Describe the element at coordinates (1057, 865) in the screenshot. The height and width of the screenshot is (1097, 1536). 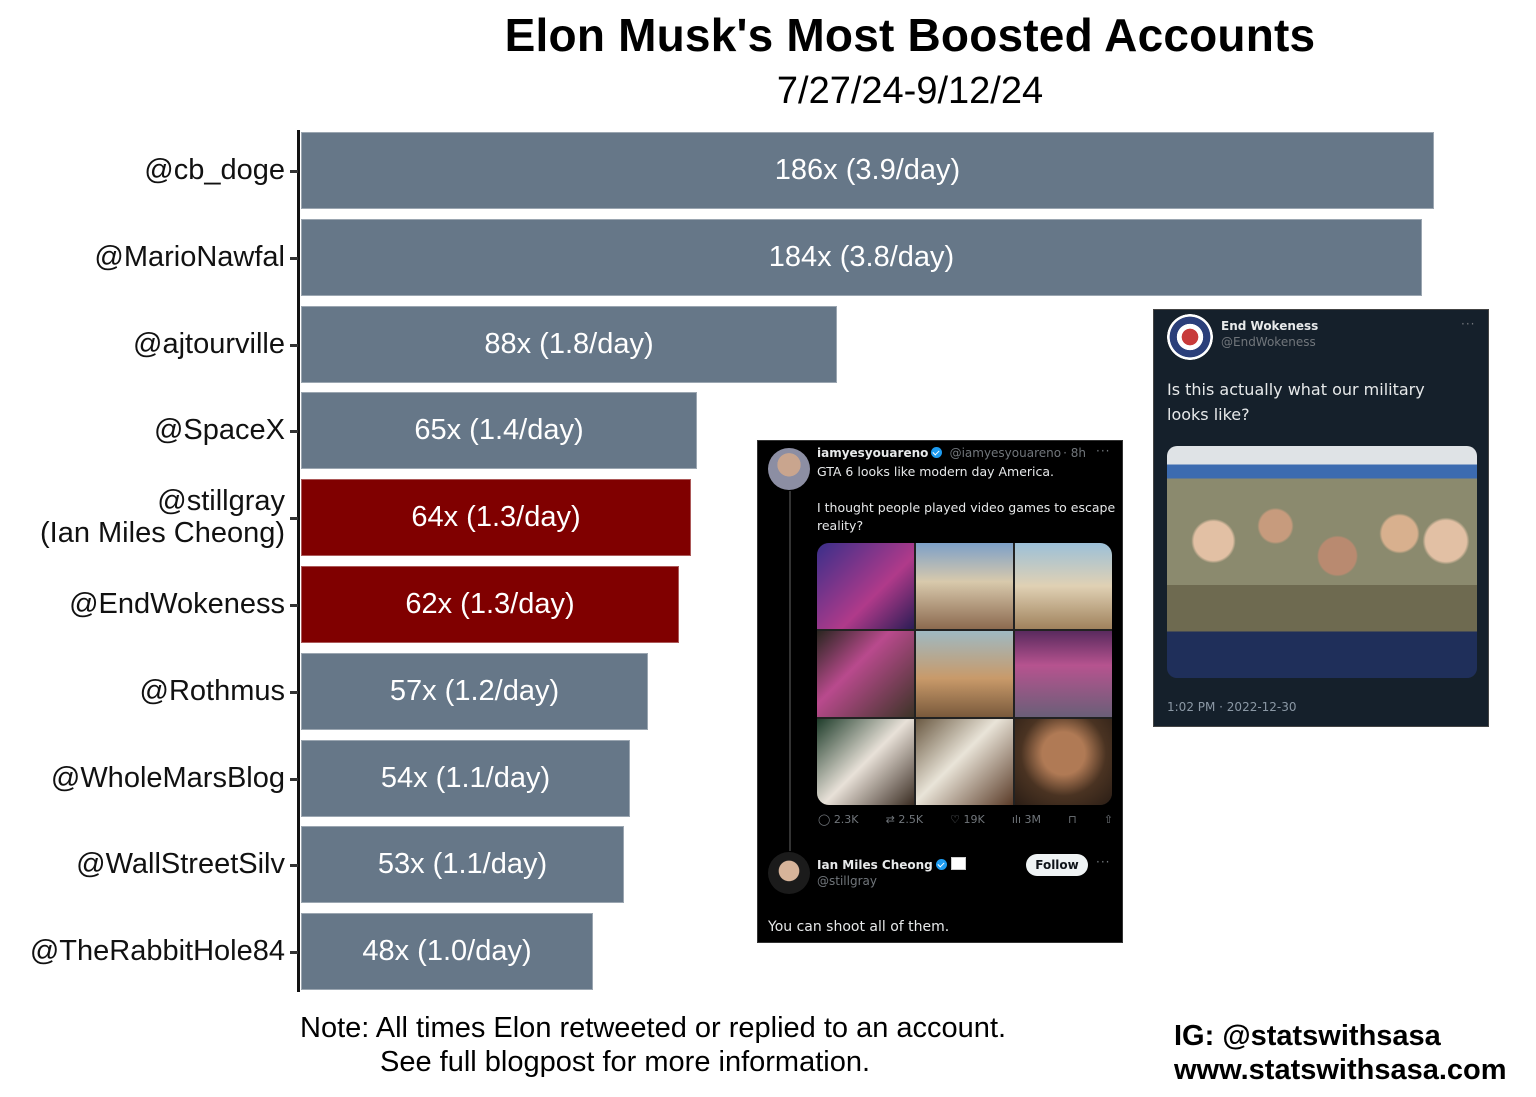
I see `follow-button: Follow` at that location.